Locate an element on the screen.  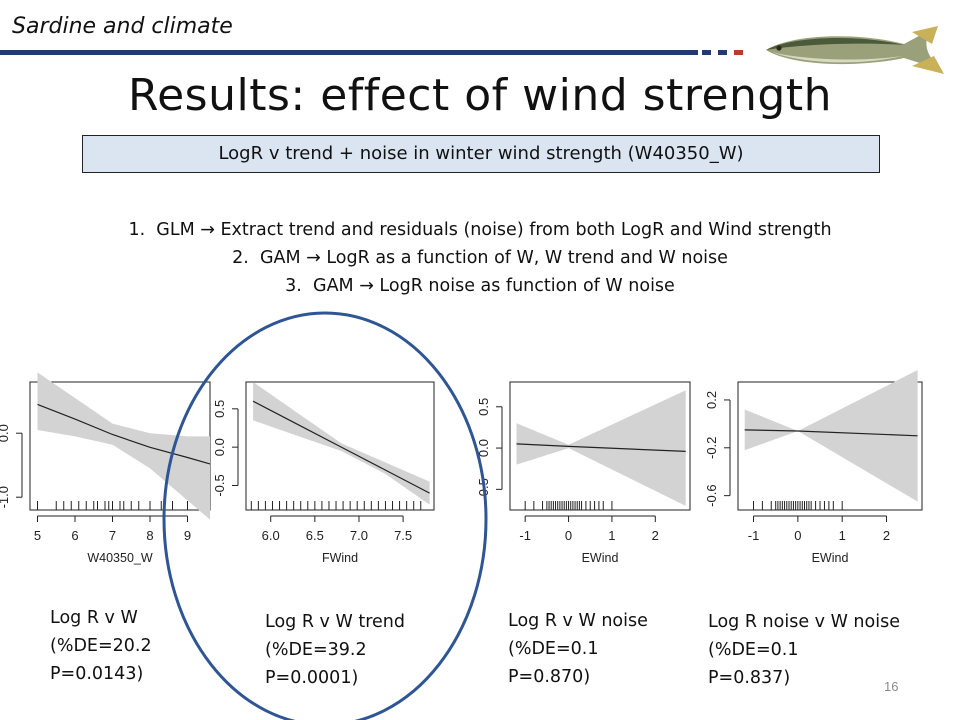
x-tick-label: 6.0 is located at coordinates (271, 535).